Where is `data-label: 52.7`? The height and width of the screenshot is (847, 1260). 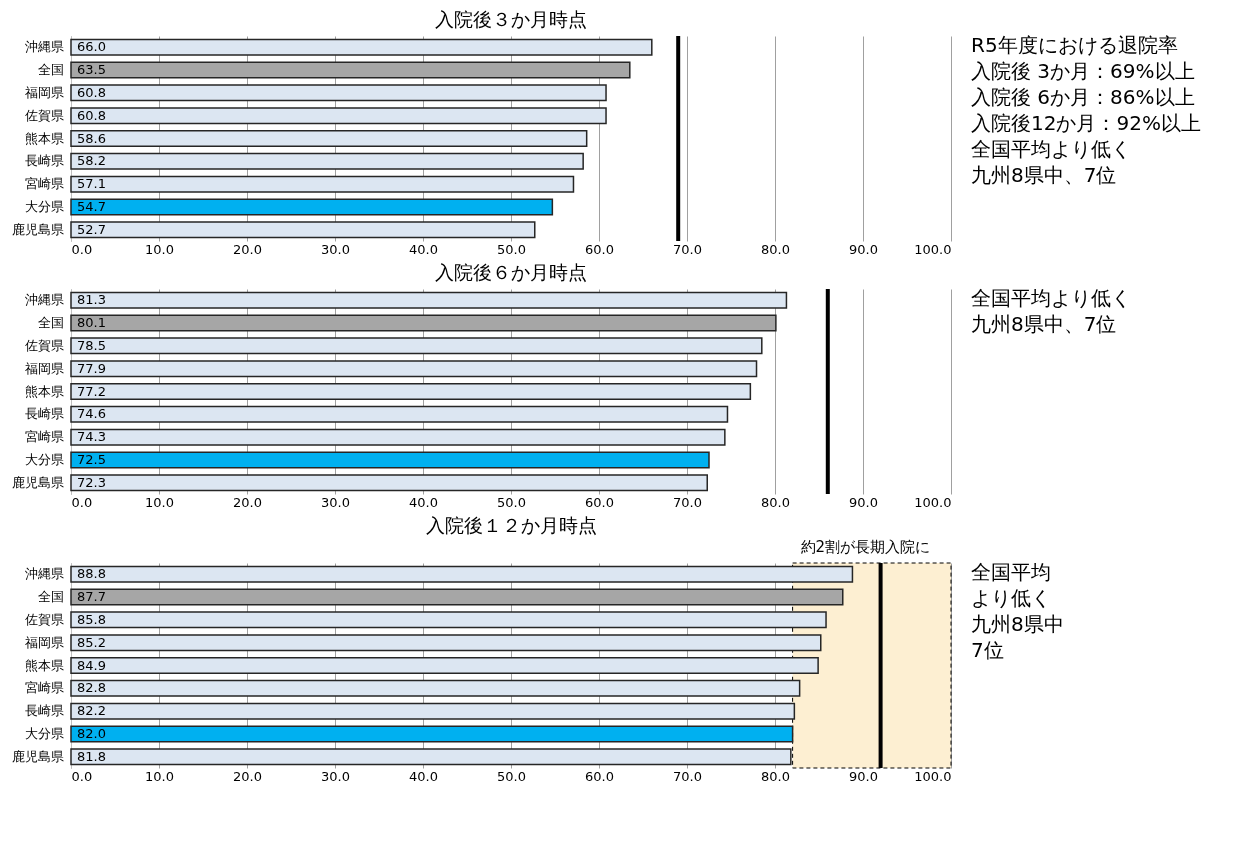 data-label: 52.7 is located at coordinates (91, 229).